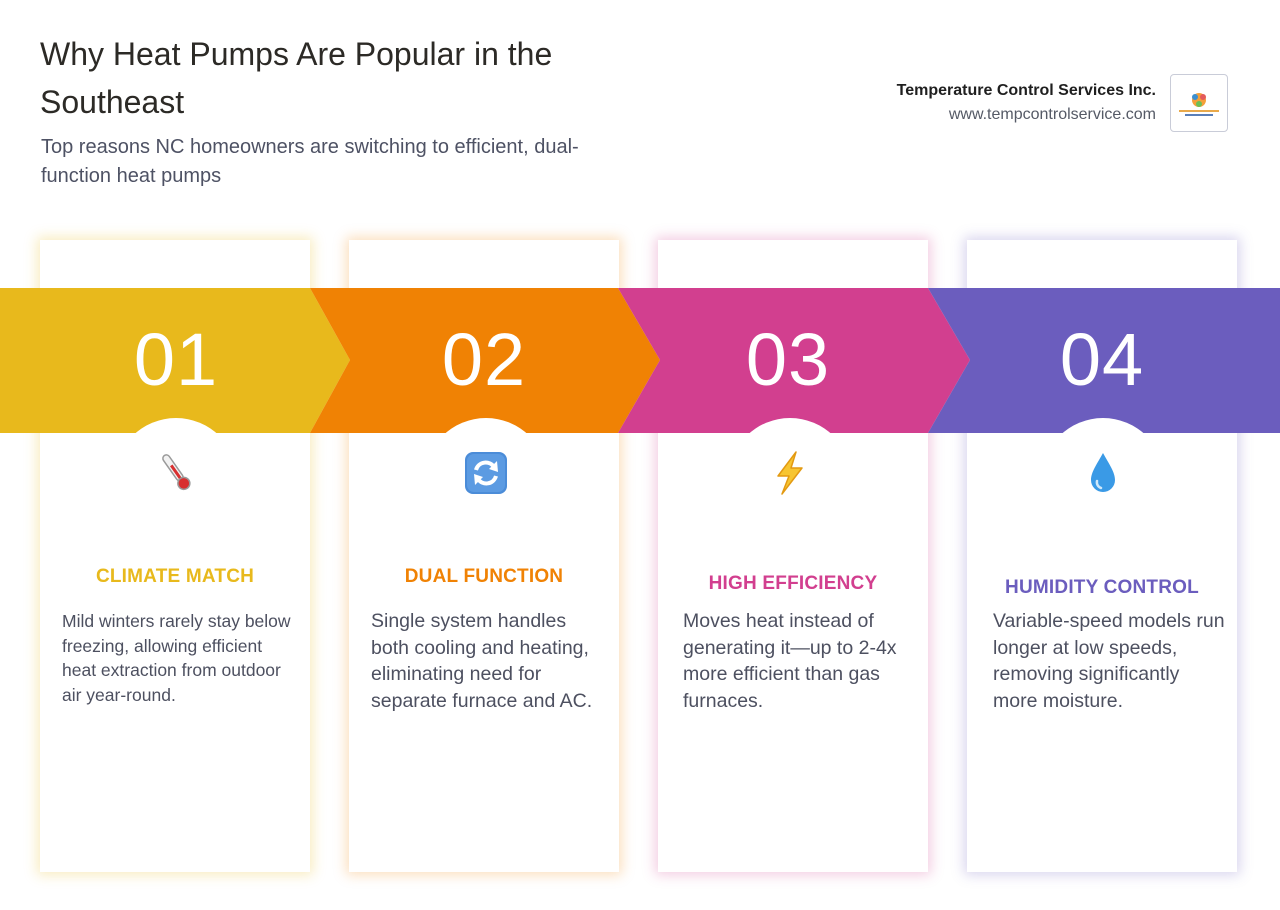  I want to click on card-title: DUAL FUNCTION, so click(484, 576).